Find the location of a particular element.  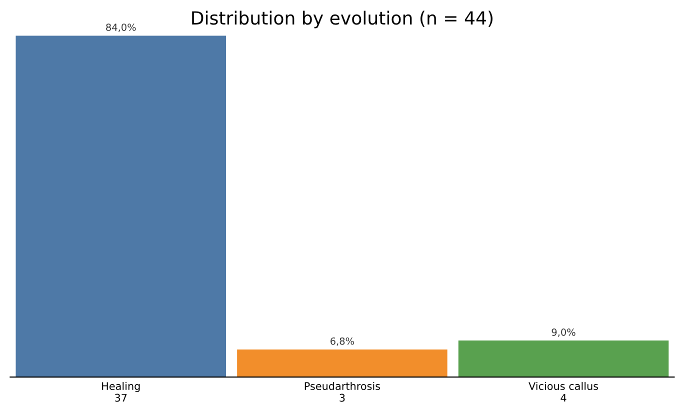

x-tick-label: Healing 37 is located at coordinates (121, 392).